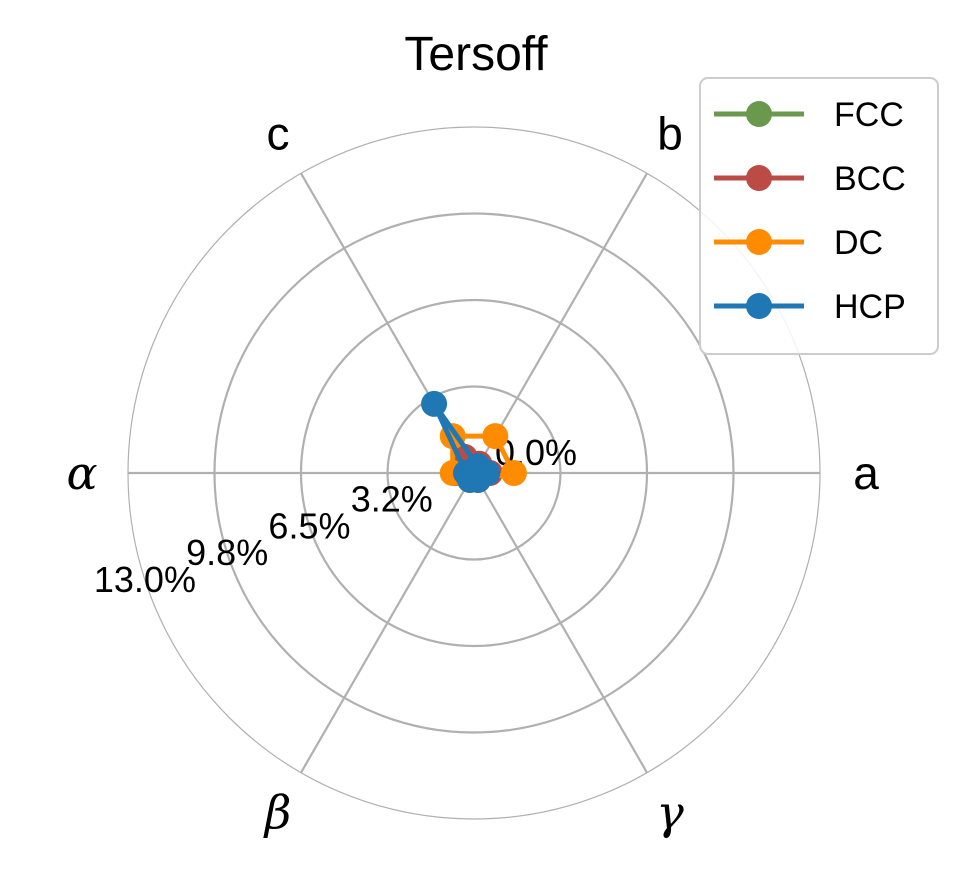 This screenshot has height=885, width=968. Describe the element at coordinates (809, 115) in the screenshot. I see `legend-entry-fcc: FCC` at that location.